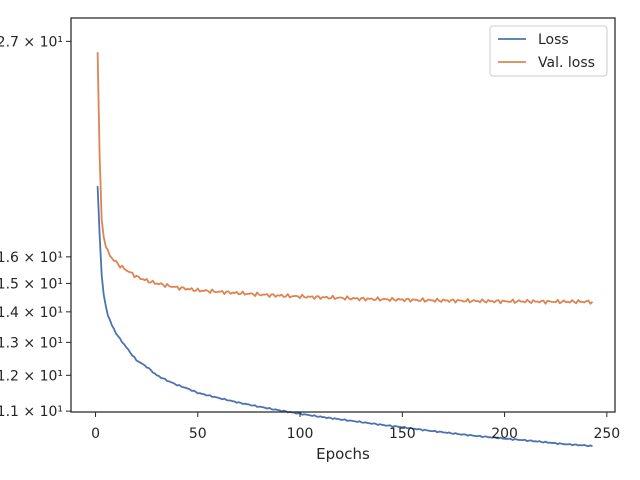  I want to click on y-tick-label: 1.2 × 10¹, so click(31, 376).